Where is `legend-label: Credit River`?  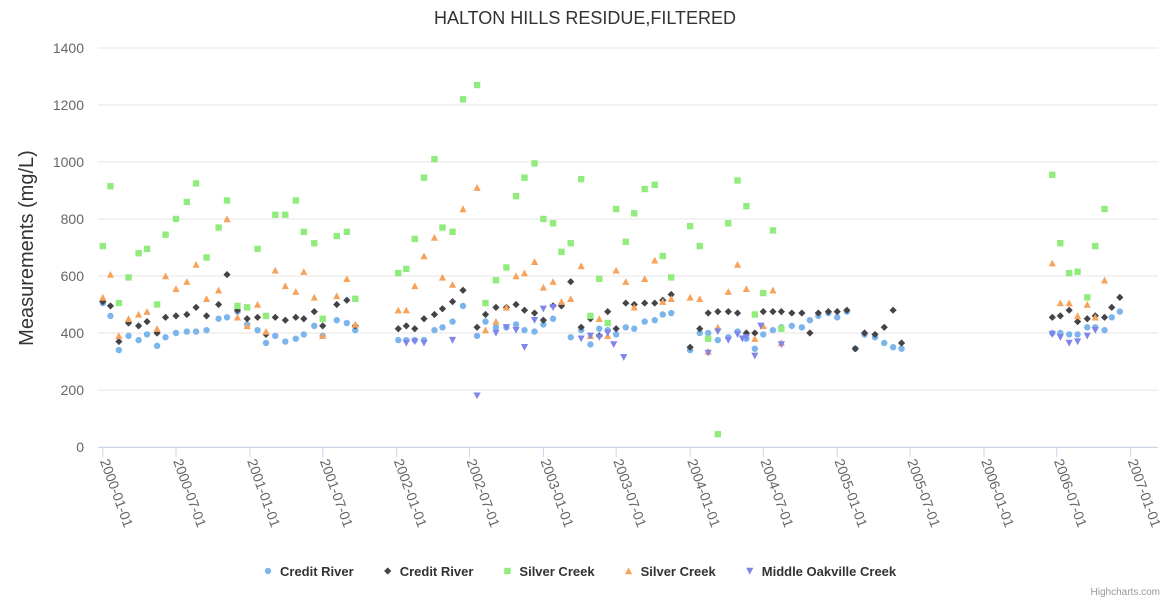 legend-label: Credit River is located at coordinates (437, 571).